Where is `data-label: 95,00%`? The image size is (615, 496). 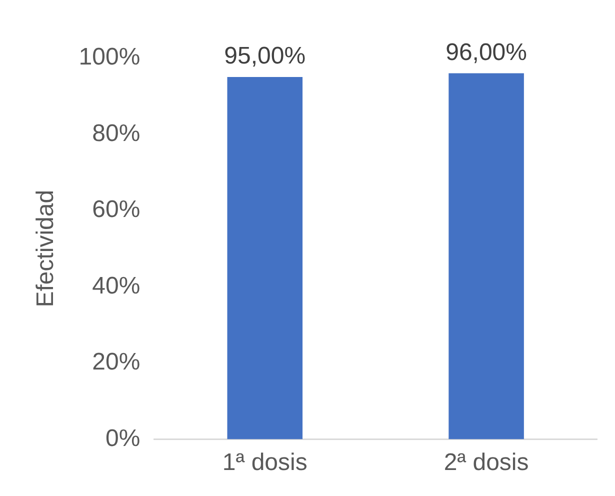
data-label: 95,00% is located at coordinates (265, 56).